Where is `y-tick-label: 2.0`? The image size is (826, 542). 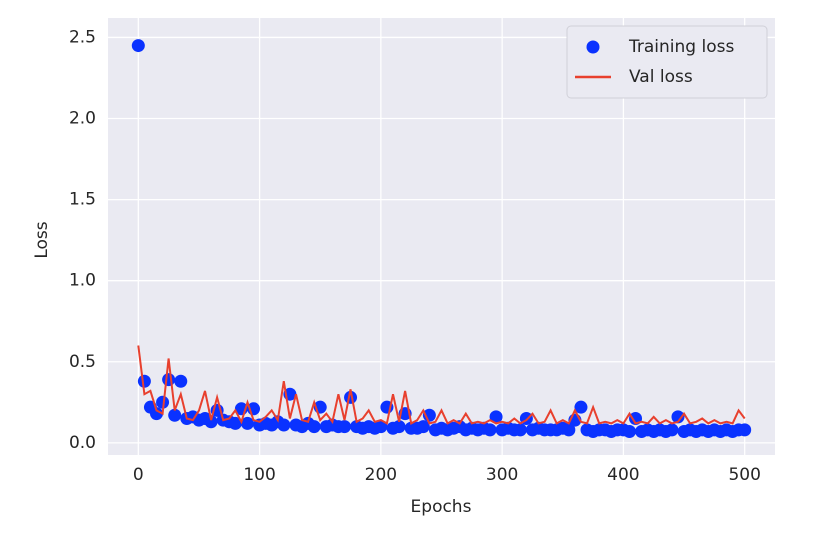
y-tick-label: 2.0 is located at coordinates (82, 119).